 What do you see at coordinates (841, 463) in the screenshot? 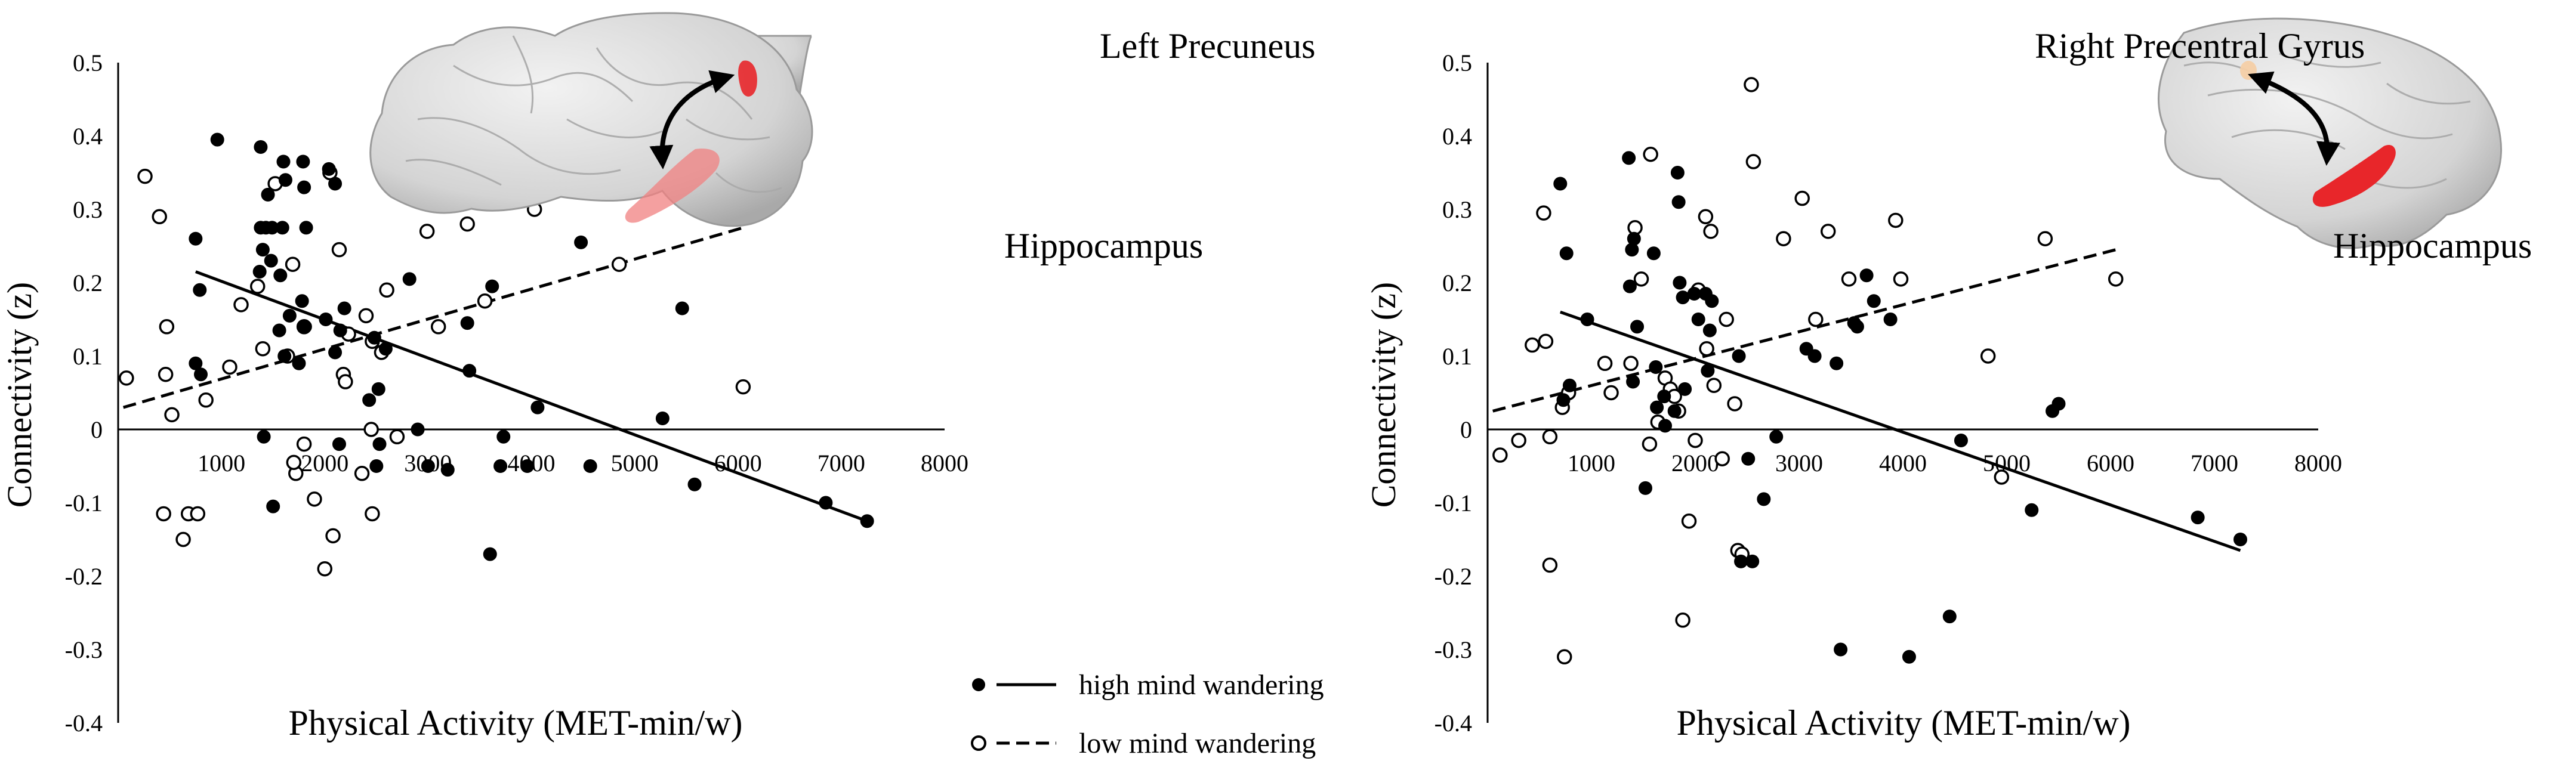
I see `x-tick-label: 7000` at bounding box center [841, 463].